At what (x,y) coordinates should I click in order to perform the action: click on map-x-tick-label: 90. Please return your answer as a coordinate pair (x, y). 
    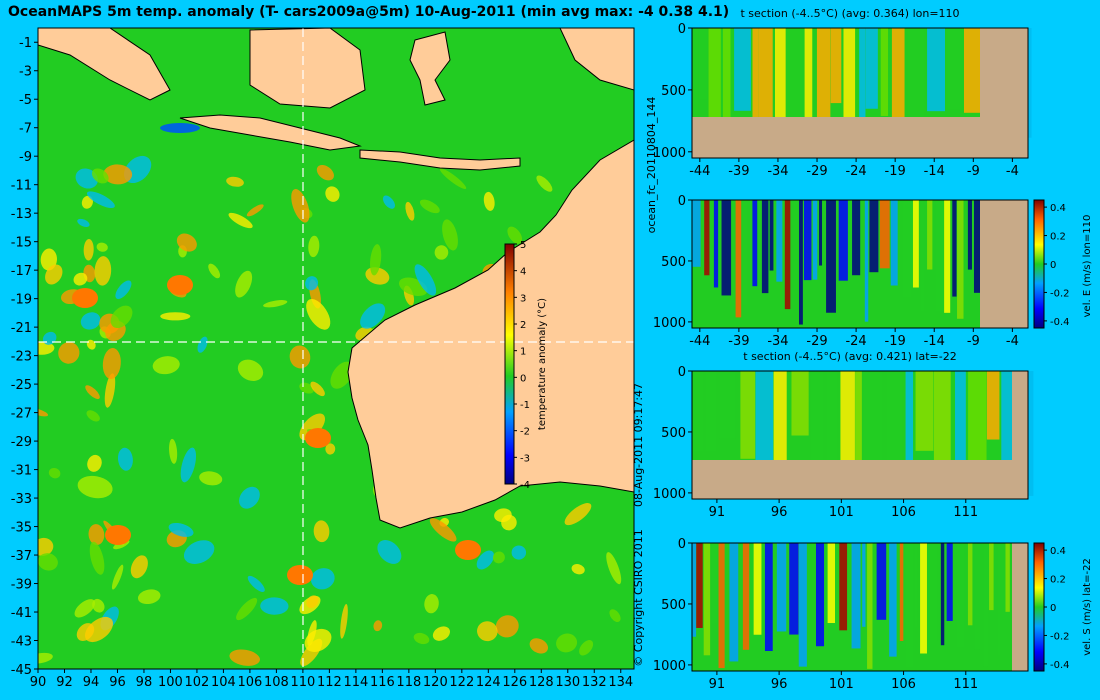
    Looking at the image, I should click on (38, 682).